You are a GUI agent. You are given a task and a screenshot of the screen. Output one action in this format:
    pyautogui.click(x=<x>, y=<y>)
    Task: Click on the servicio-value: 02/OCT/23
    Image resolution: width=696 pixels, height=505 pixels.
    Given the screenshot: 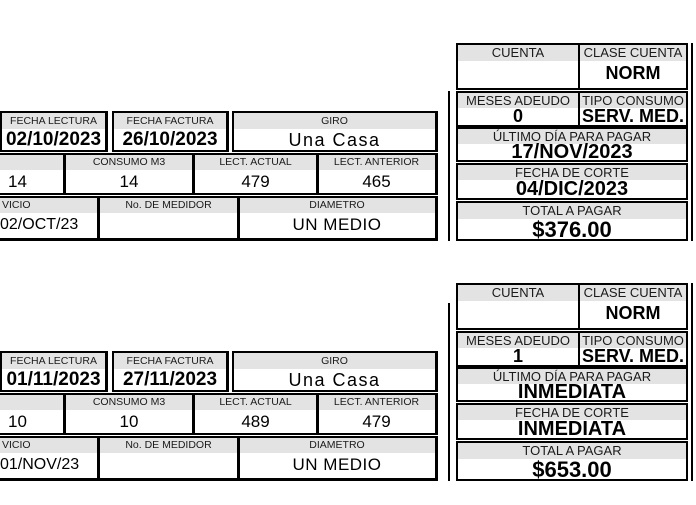 What is the action you would take?
    pyautogui.click(x=39, y=224)
    